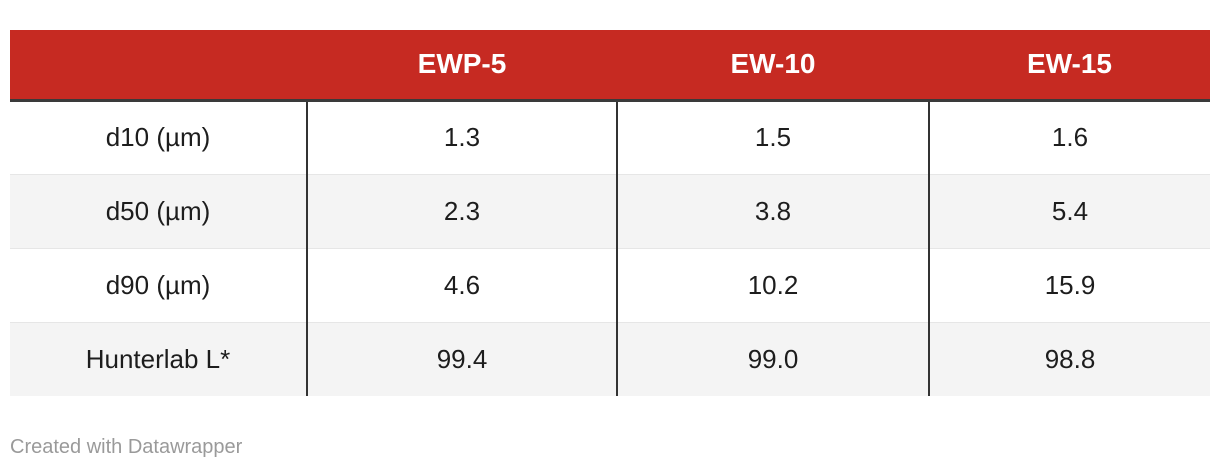 This screenshot has width=1220, height=472. Describe the element at coordinates (462, 66) in the screenshot. I see `header-cell-ewp-5: EWP-5` at that location.